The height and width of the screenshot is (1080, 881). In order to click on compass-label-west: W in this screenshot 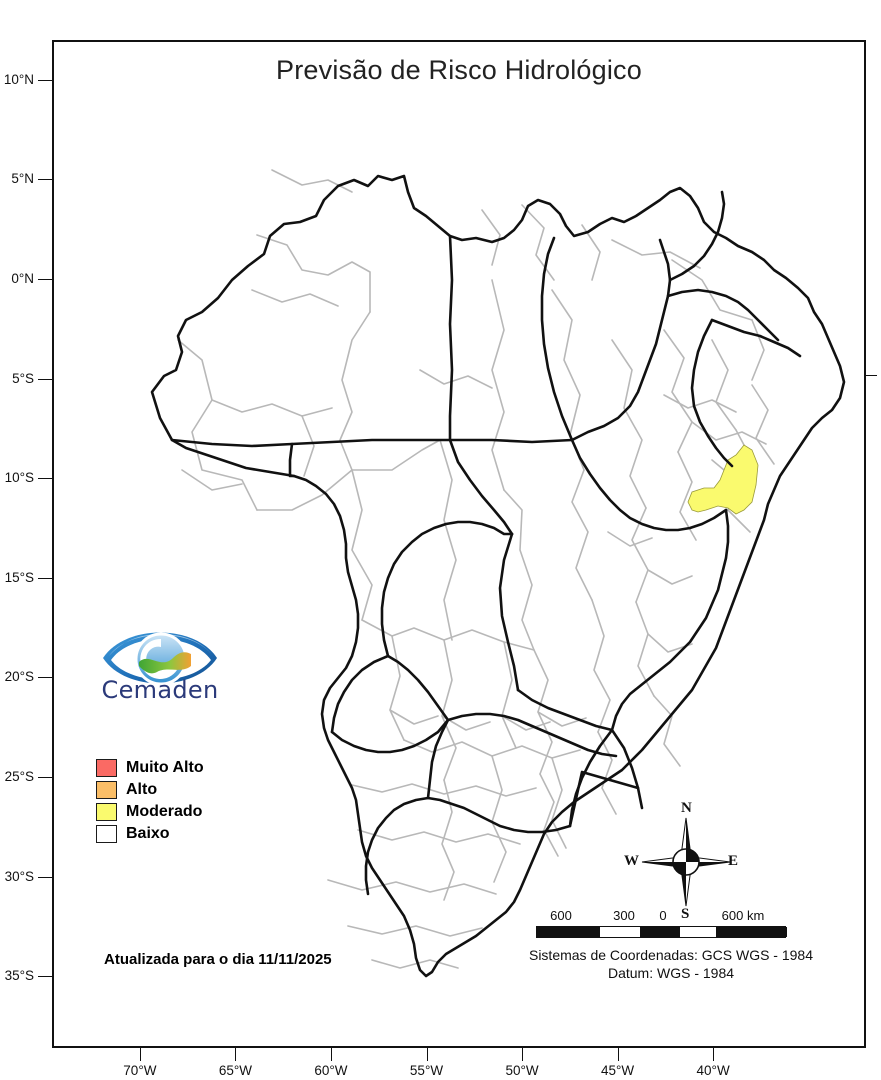, I will do `click(631, 861)`.